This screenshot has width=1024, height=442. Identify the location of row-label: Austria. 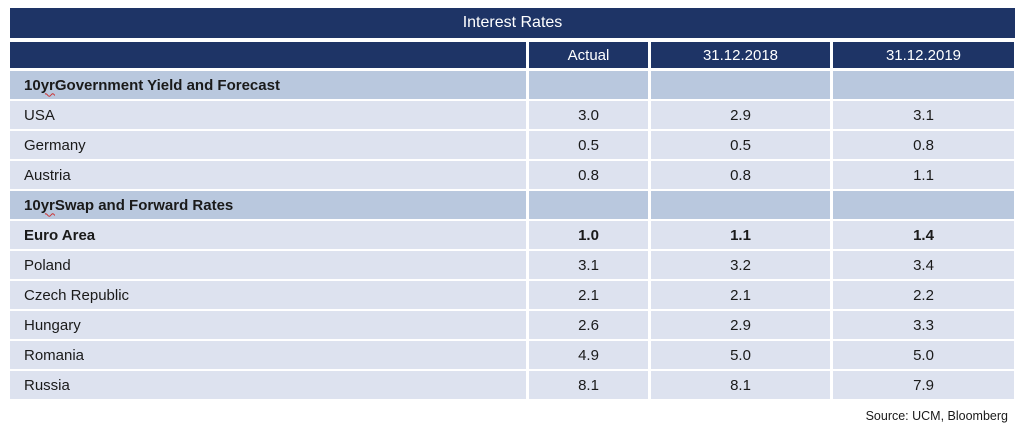
(268, 175).